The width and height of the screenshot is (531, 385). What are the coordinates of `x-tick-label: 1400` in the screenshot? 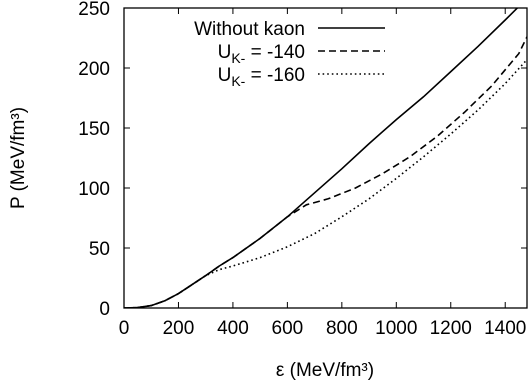 It's located at (505, 328).